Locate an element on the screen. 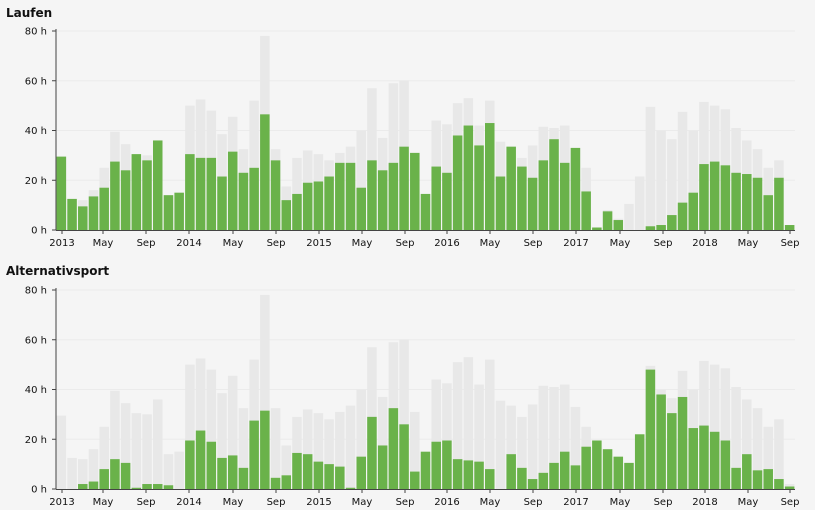  x-tick-label: 2017 is located at coordinates (575, 243).